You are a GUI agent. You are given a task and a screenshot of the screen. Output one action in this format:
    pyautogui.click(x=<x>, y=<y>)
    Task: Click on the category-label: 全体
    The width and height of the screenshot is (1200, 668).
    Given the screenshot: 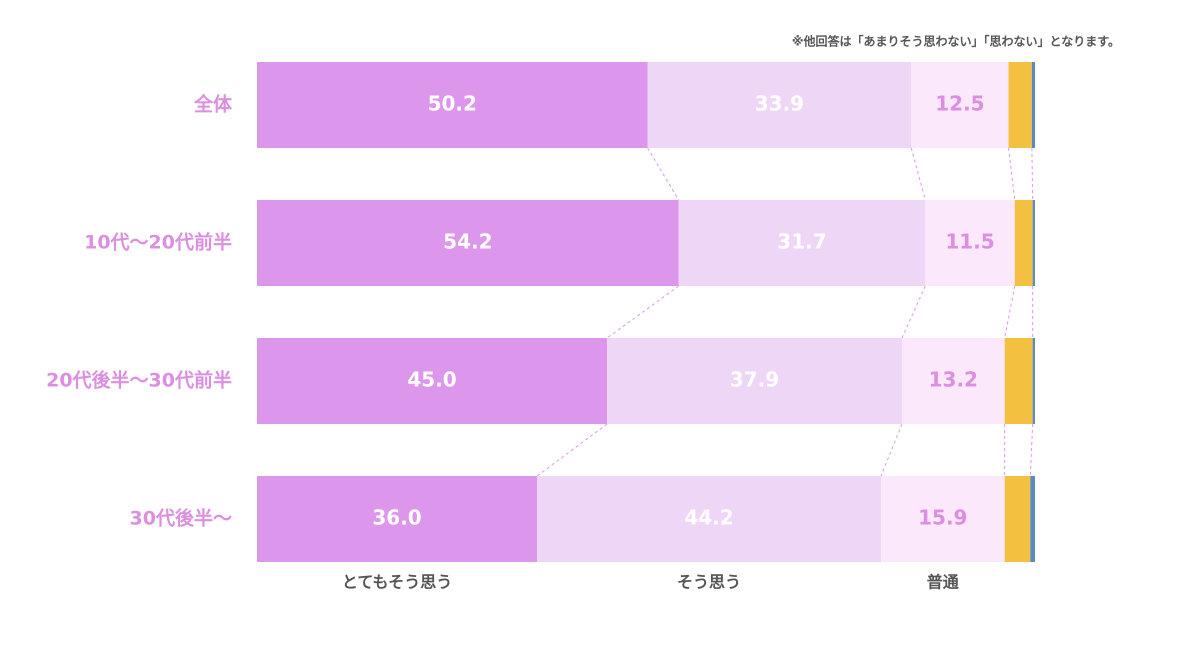 What is the action you would take?
    pyautogui.click(x=213, y=104)
    